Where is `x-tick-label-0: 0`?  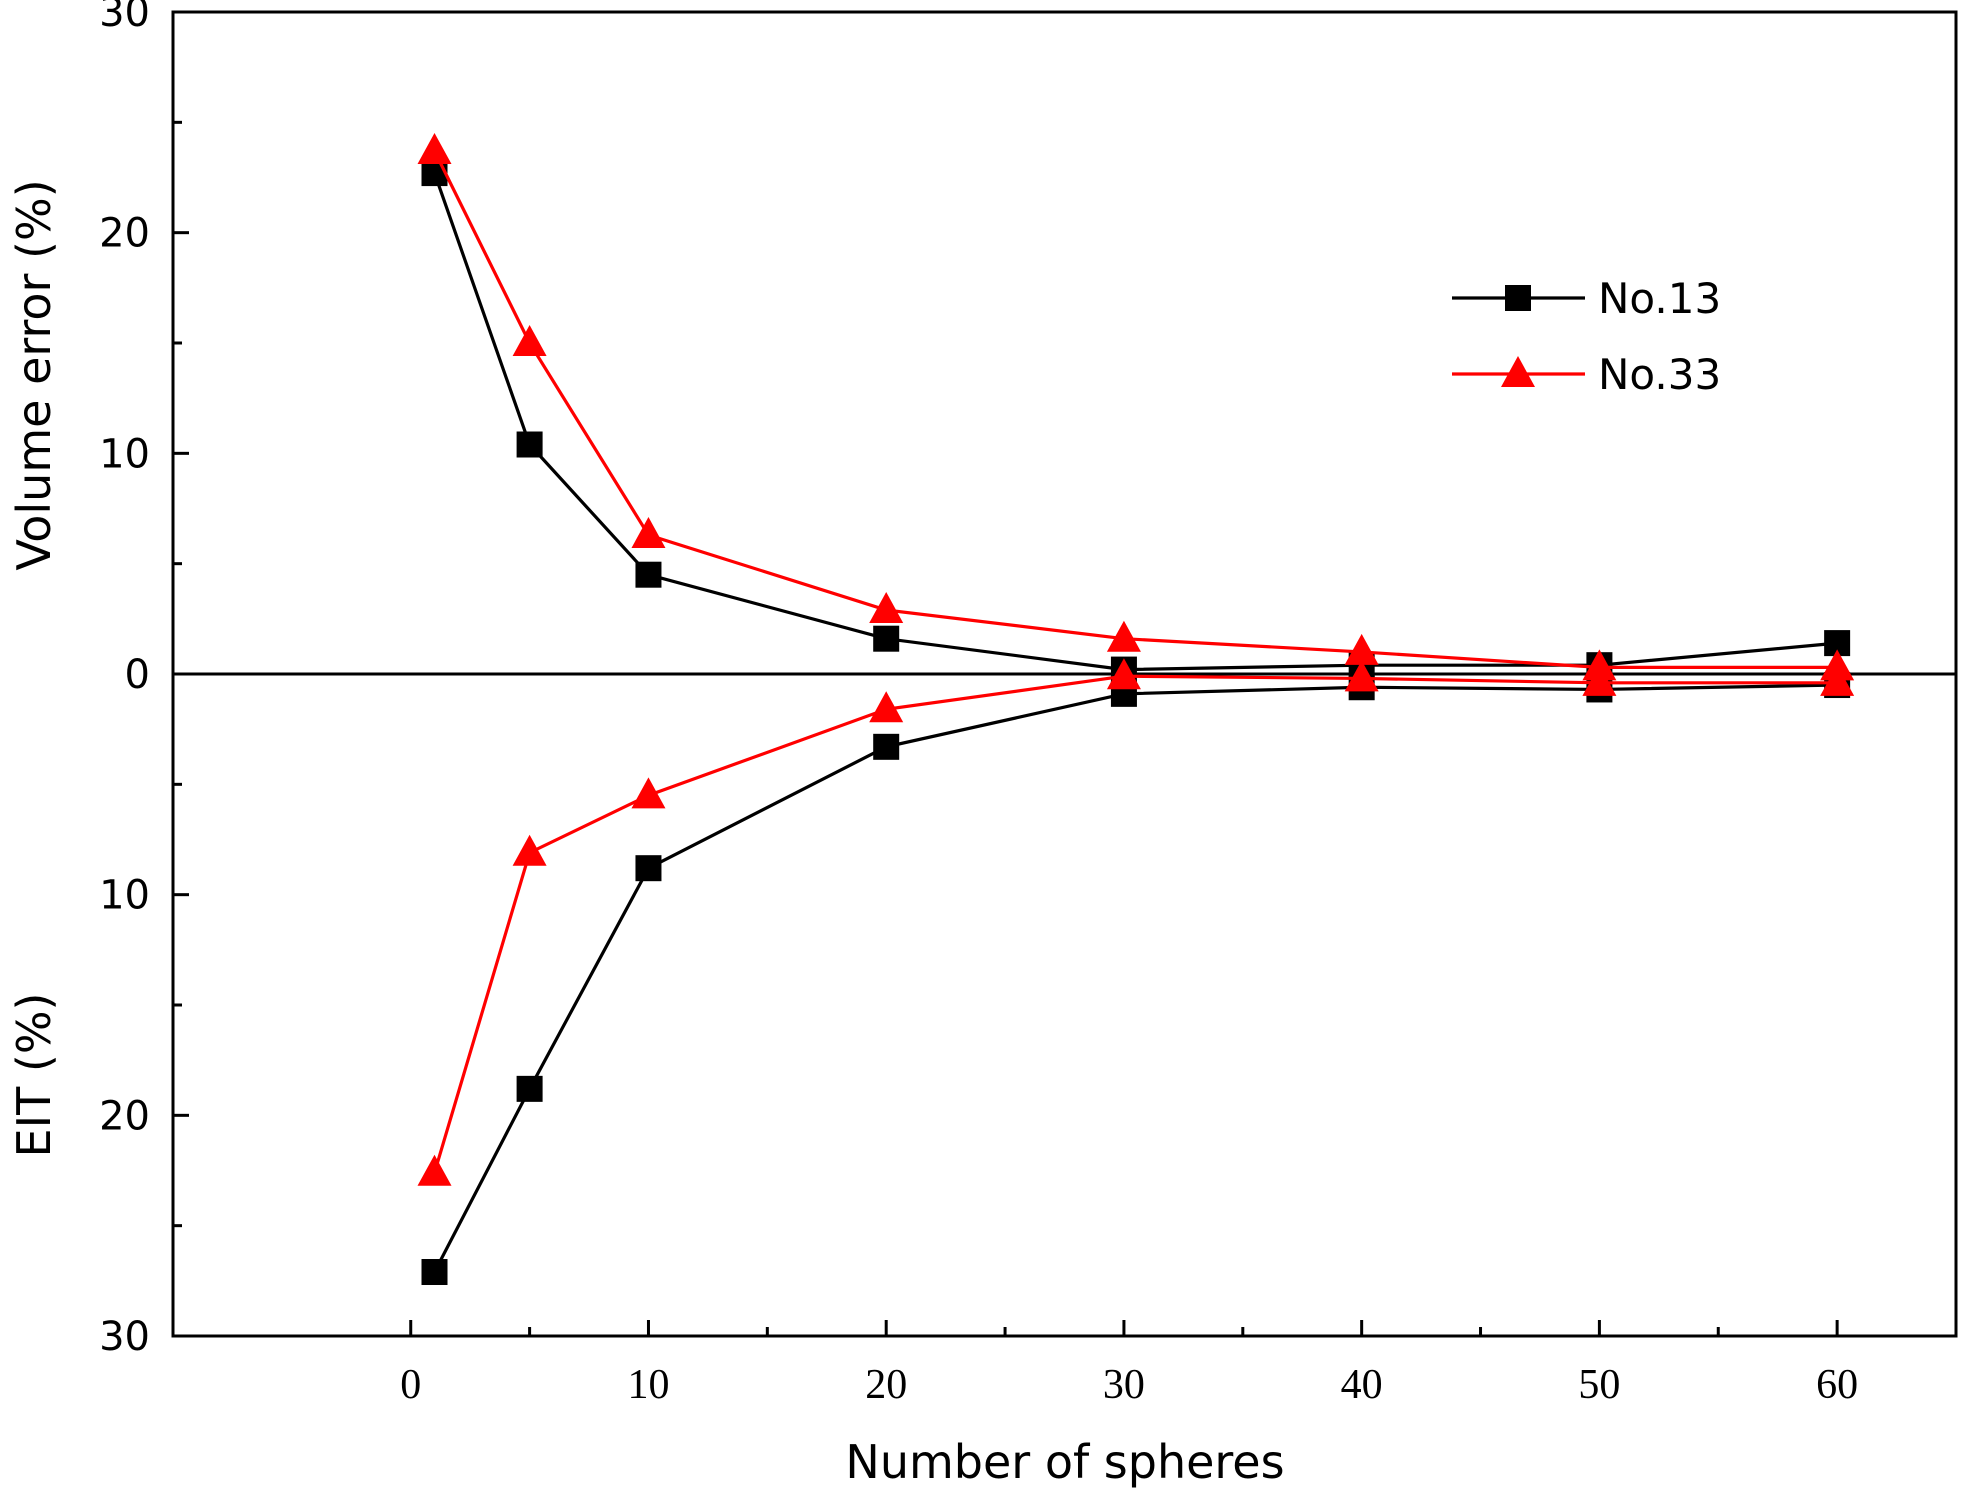
x-tick-label-0: 0 is located at coordinates (410, 1385).